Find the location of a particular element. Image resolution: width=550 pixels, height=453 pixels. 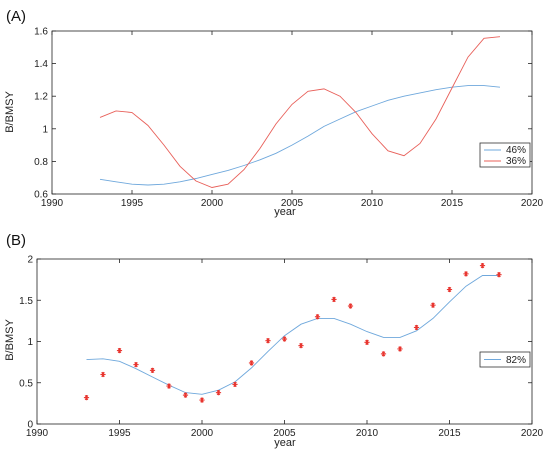

panel-a-xtick-label: 1990 is located at coordinates (52, 203).